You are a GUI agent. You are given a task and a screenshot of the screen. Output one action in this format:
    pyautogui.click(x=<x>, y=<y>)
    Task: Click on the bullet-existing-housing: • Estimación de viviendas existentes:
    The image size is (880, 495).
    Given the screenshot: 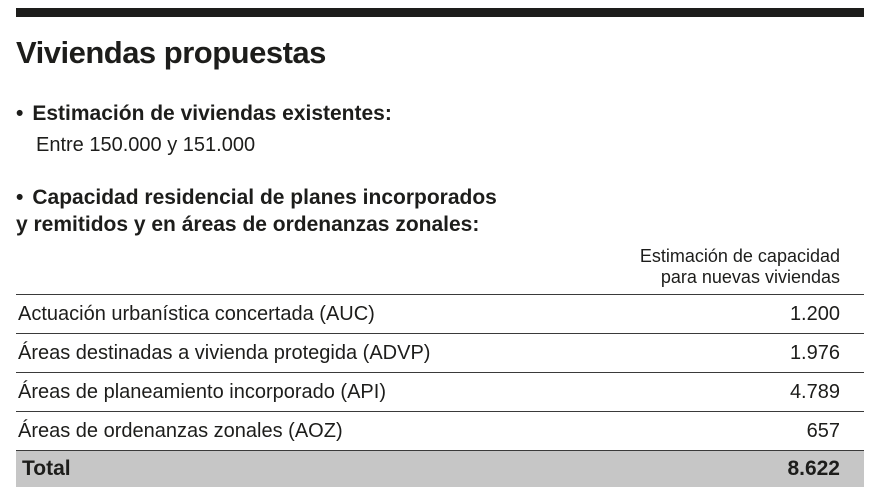 What is the action you would take?
    pyautogui.click(x=440, y=114)
    